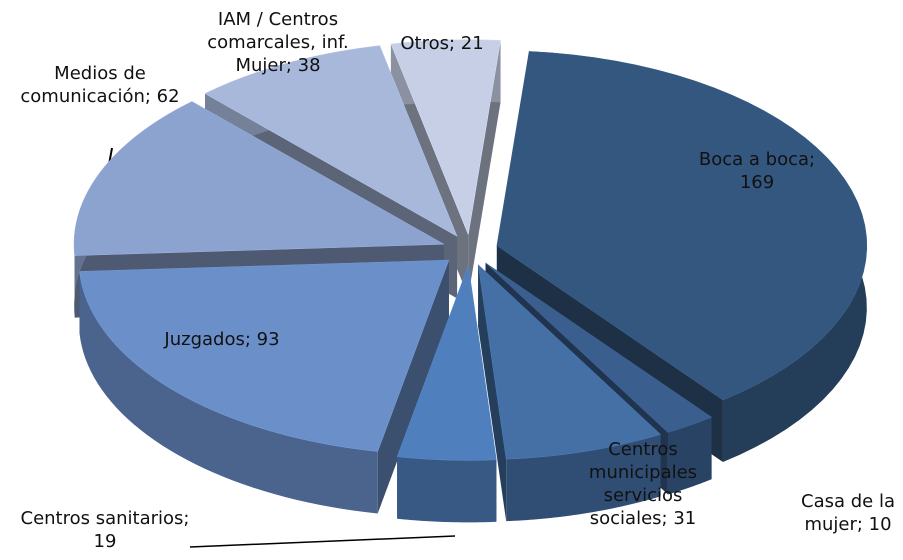  Describe the element at coordinates (105, 530) in the screenshot. I see `data-label: Centros sanitarios; 19` at that location.